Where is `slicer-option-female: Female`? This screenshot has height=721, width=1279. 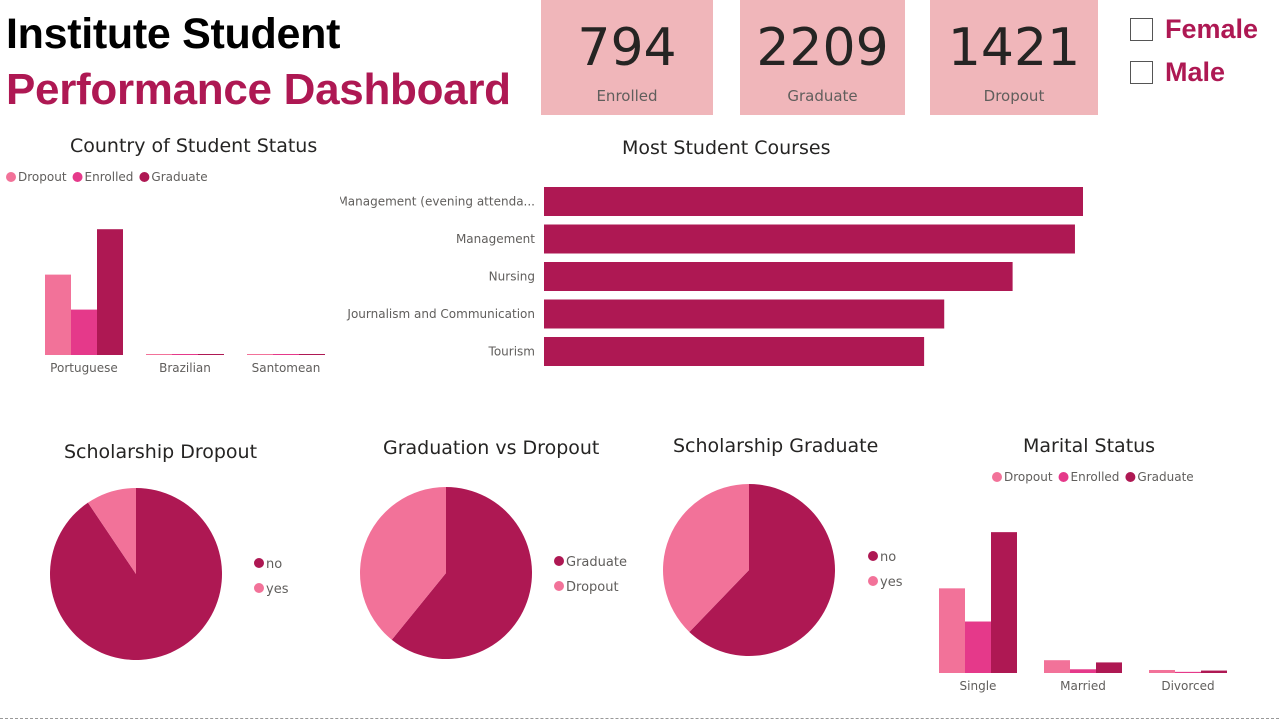 slicer-option-female: Female is located at coordinates (1194, 29).